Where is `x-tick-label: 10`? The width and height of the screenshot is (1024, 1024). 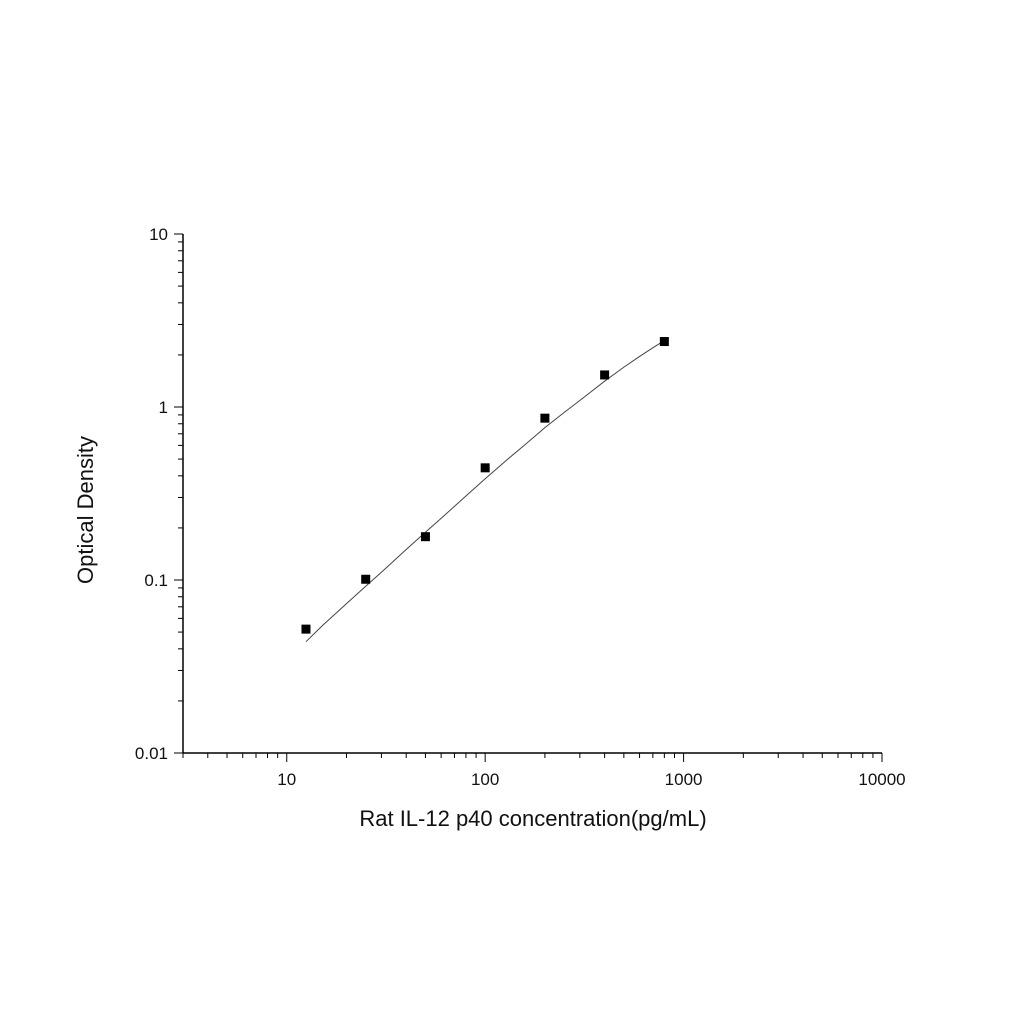
x-tick-label: 10 is located at coordinates (286, 779).